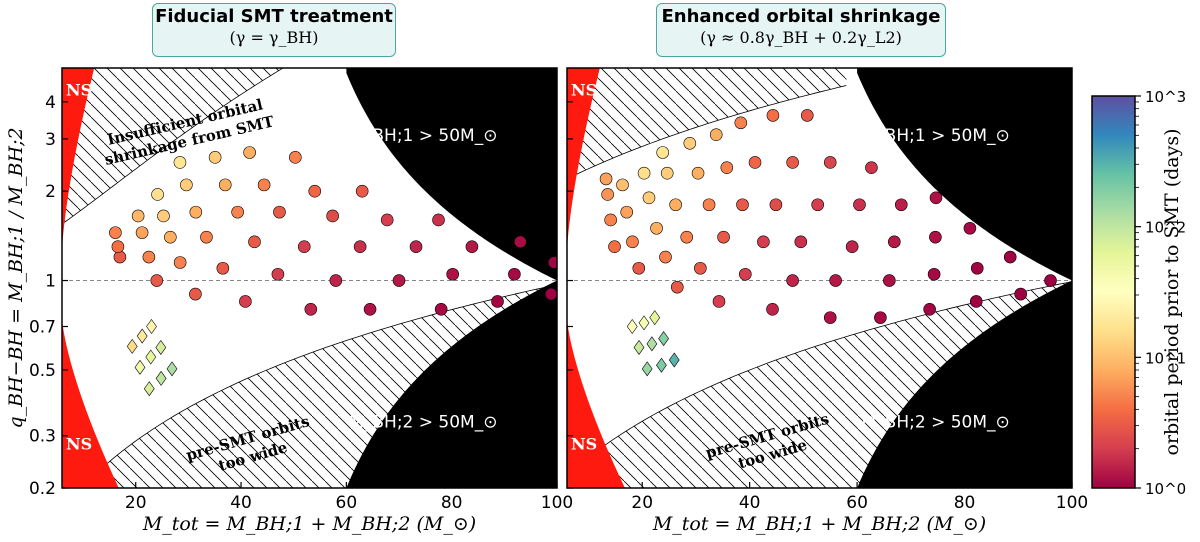 The width and height of the screenshot is (1200, 542). I want to click on y-tick-label: 4, so click(50, 103).